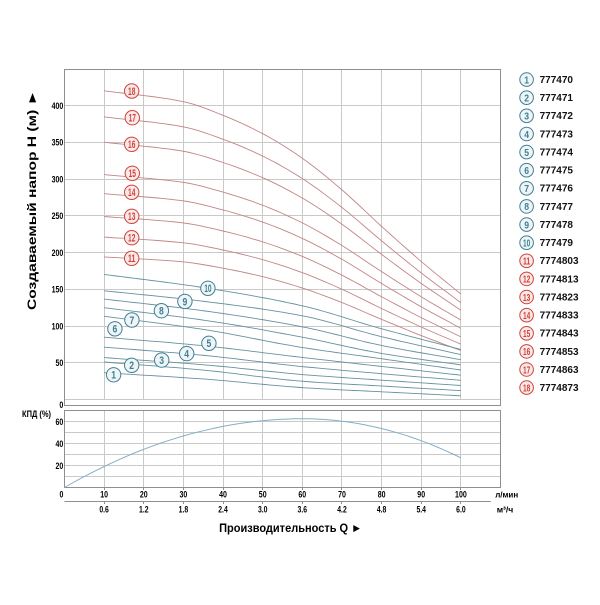  What do you see at coordinates (32, 200) in the screenshot?
I see `svg-text: Создаваемый напор Н (м) ►` at bounding box center [32, 200].